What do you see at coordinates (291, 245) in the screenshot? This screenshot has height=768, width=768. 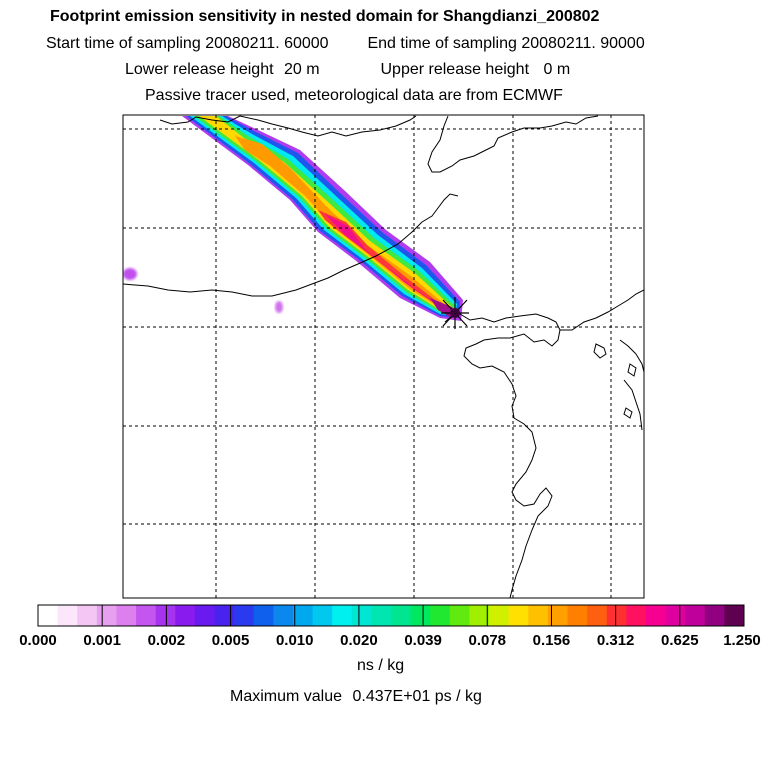 I see `border-middle` at bounding box center [291, 245].